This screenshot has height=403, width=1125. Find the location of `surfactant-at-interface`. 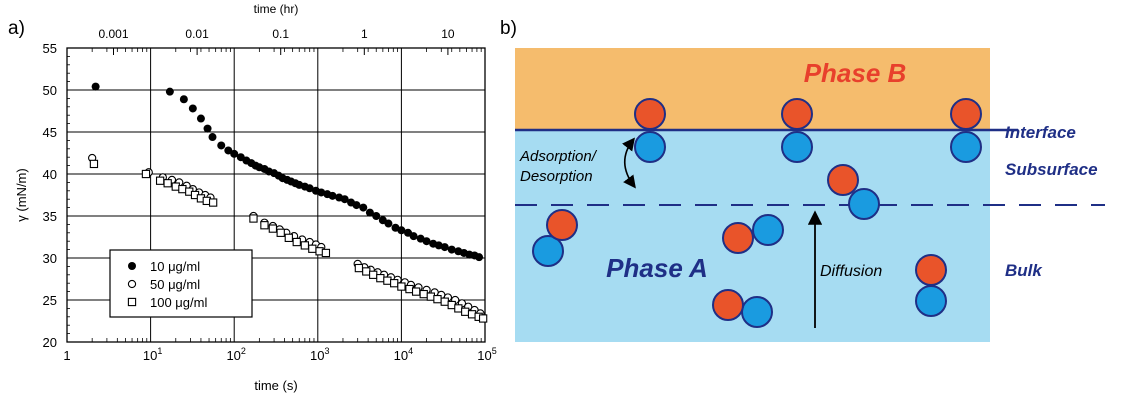

surfactant-at-interface is located at coordinates (797, 130).